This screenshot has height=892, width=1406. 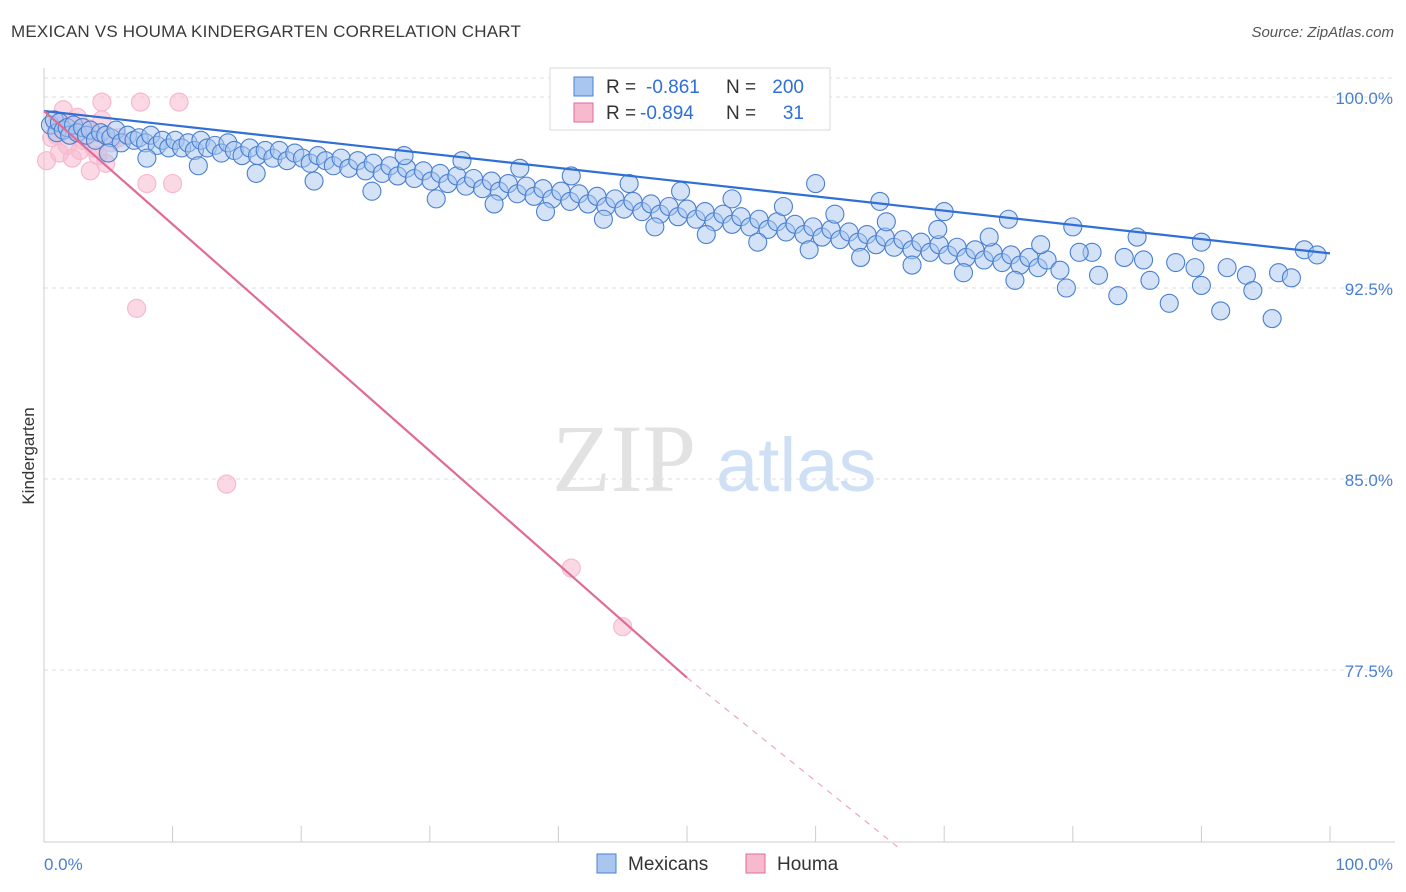 What do you see at coordinates (583, 86) in the screenshot?
I see `mexicans-swatch` at bounding box center [583, 86].